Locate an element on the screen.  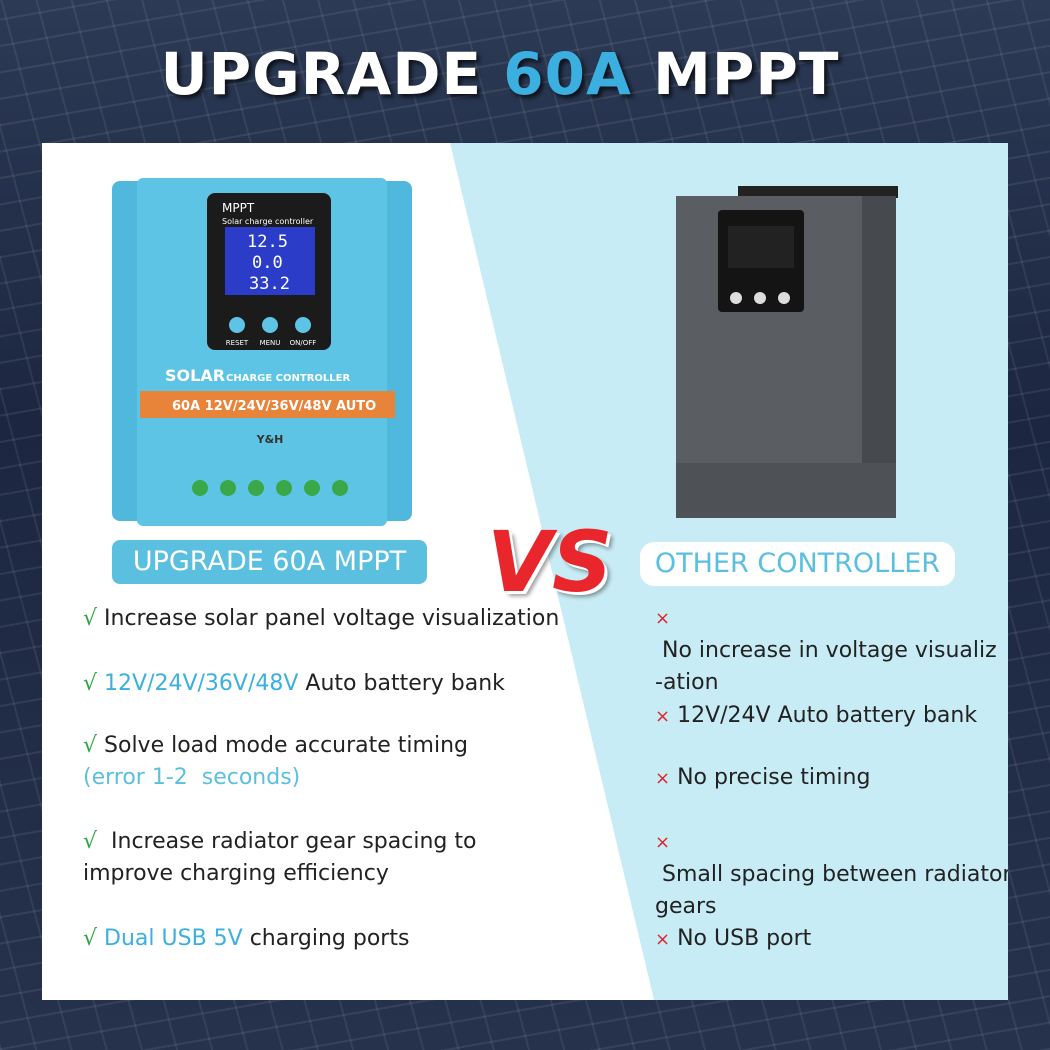
feature-line: √ Dual USB 5V charging ports is located at coordinates (246, 939).